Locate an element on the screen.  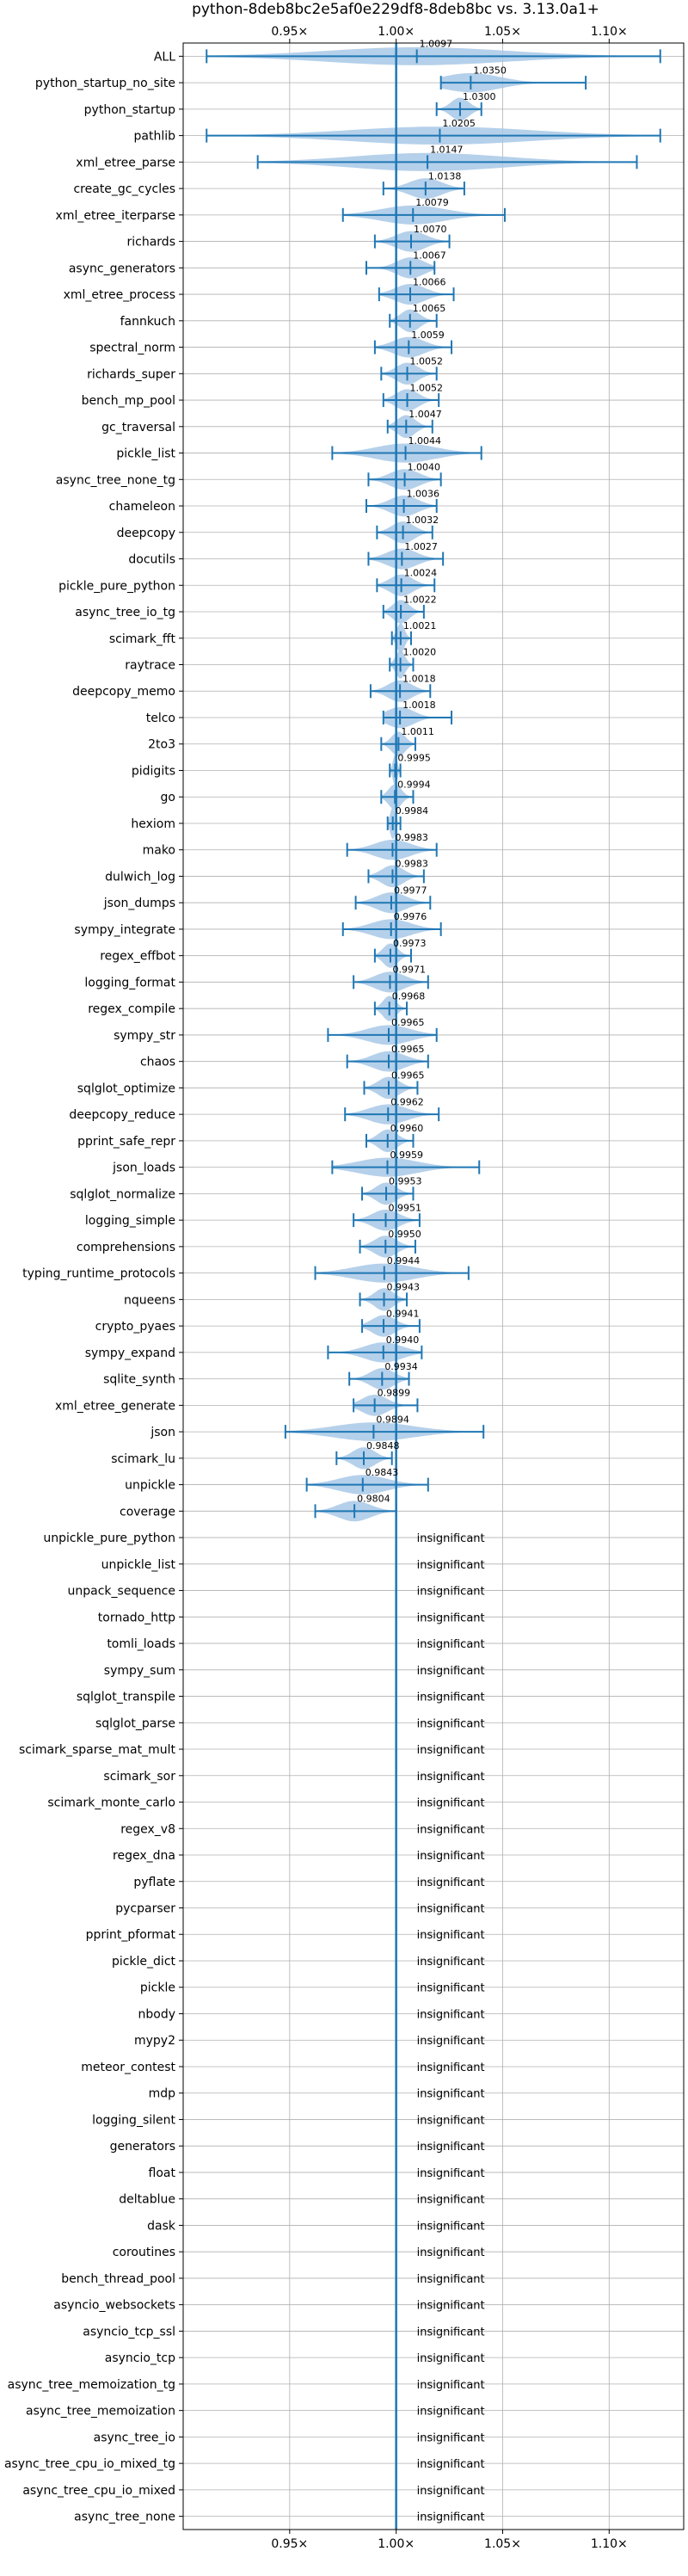
x-tick-label-top: 1.00× is located at coordinates (397, 32).